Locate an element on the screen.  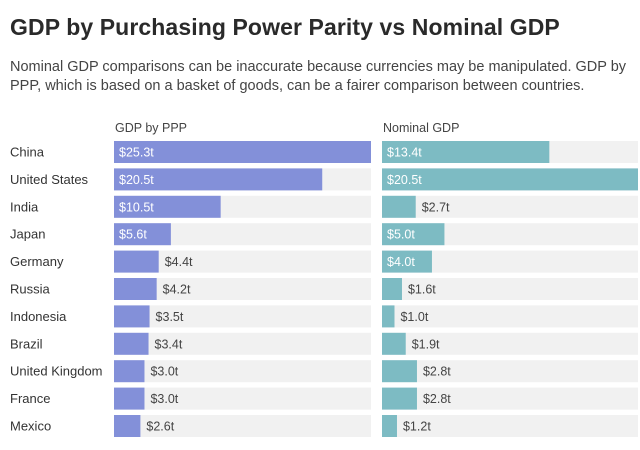
ppp-value-label-united-states: $20.5t is located at coordinates (136, 180).